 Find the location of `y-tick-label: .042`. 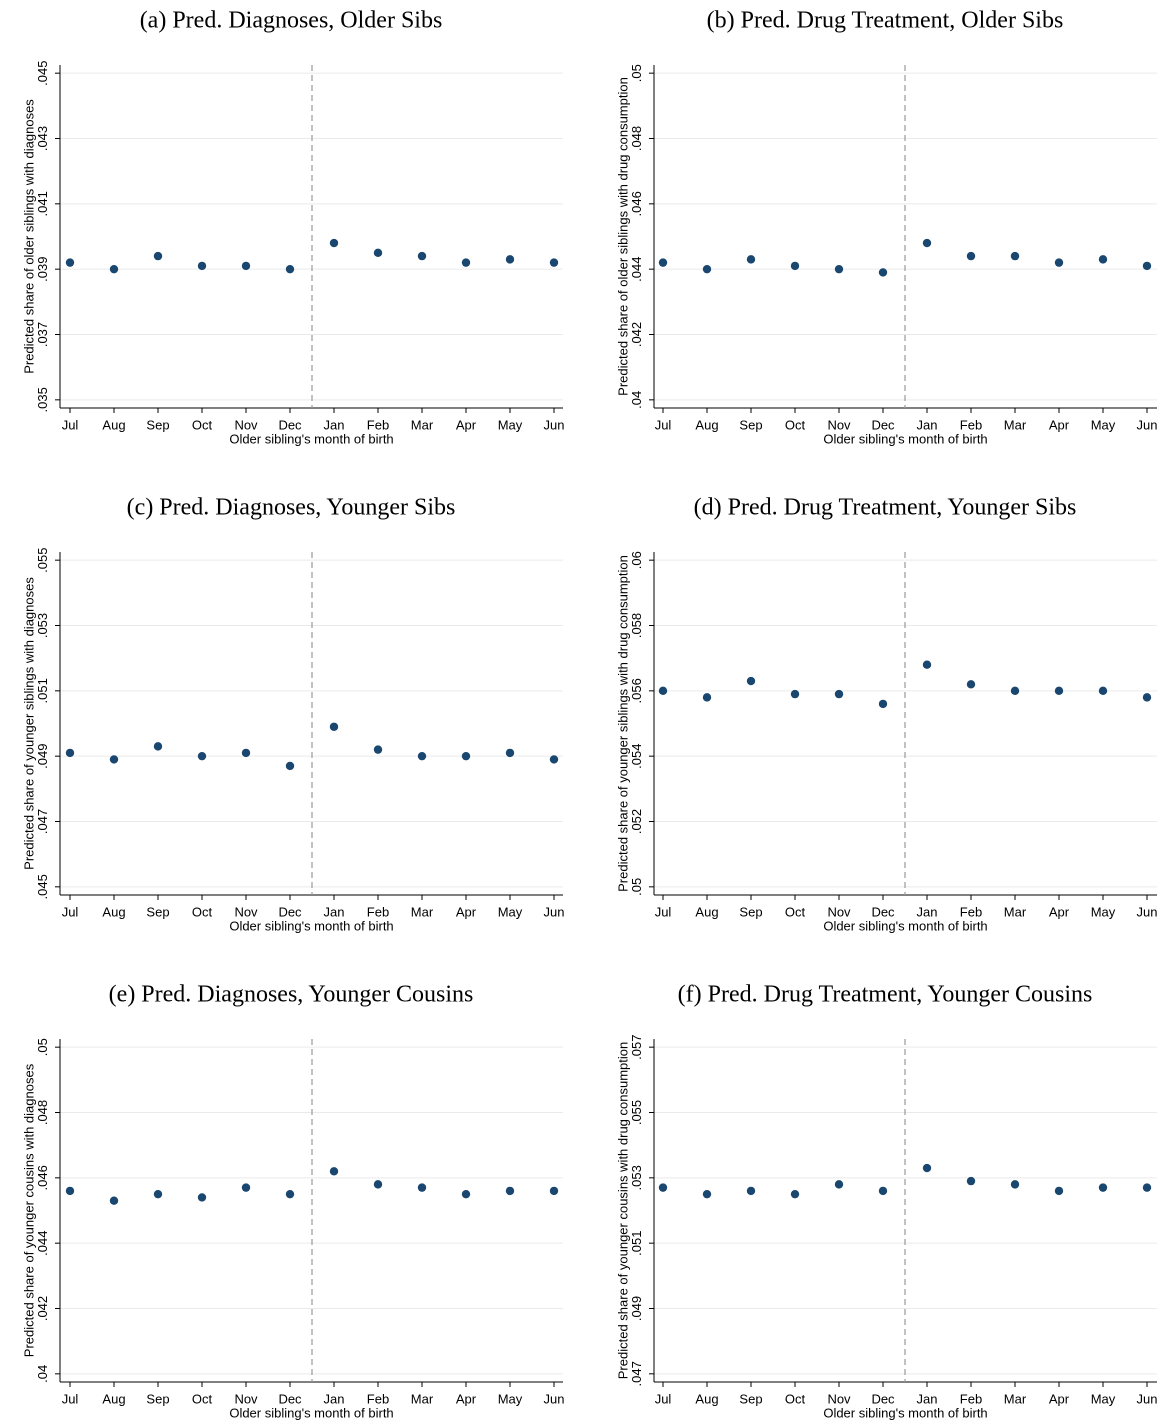

y-tick-label: .042 is located at coordinates (636, 334).